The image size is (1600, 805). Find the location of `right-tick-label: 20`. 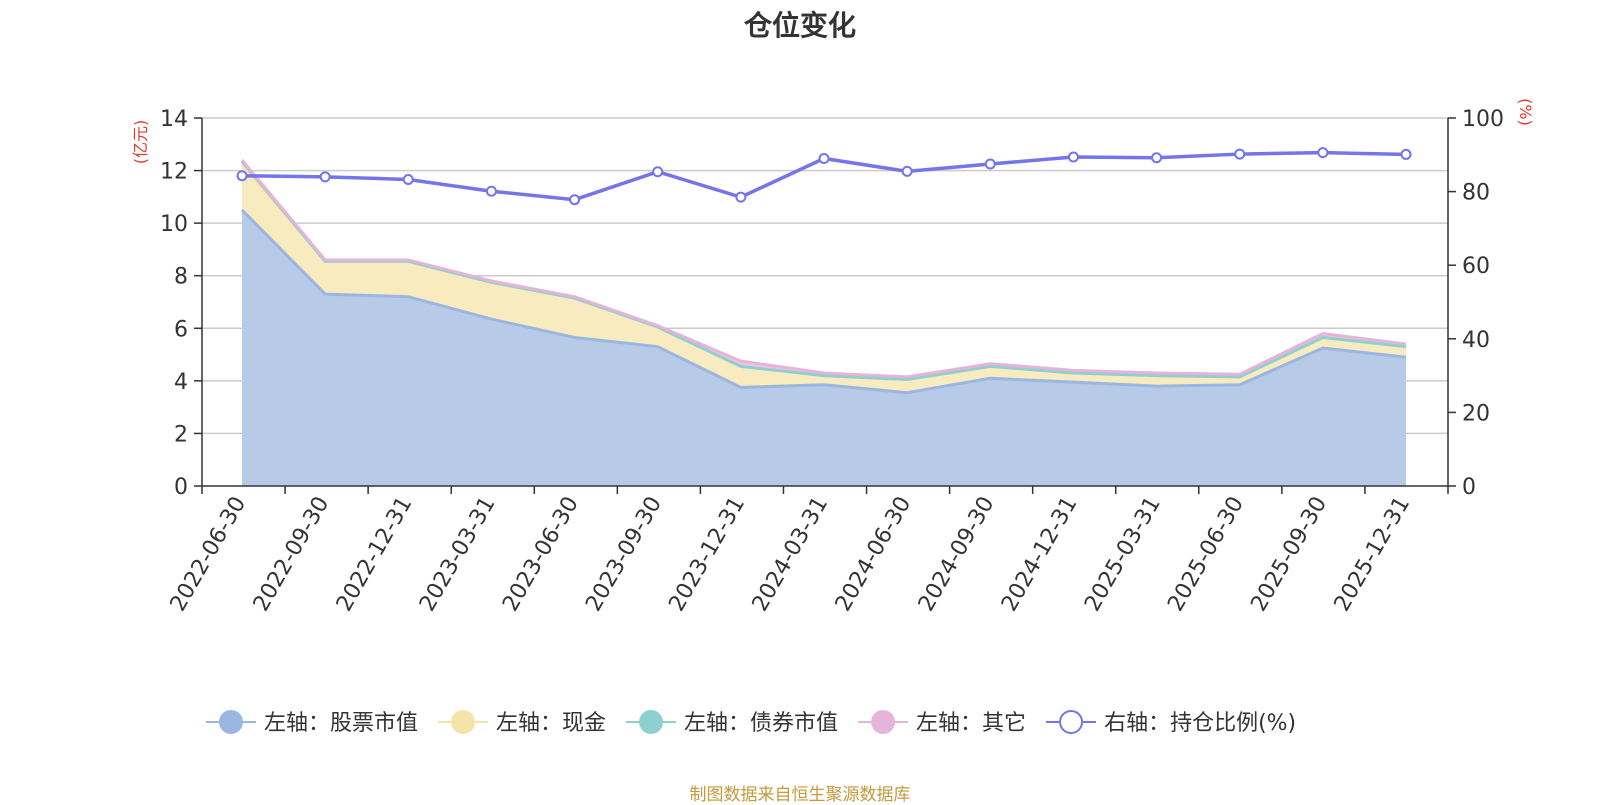

right-tick-label: 20 is located at coordinates (1476, 413).